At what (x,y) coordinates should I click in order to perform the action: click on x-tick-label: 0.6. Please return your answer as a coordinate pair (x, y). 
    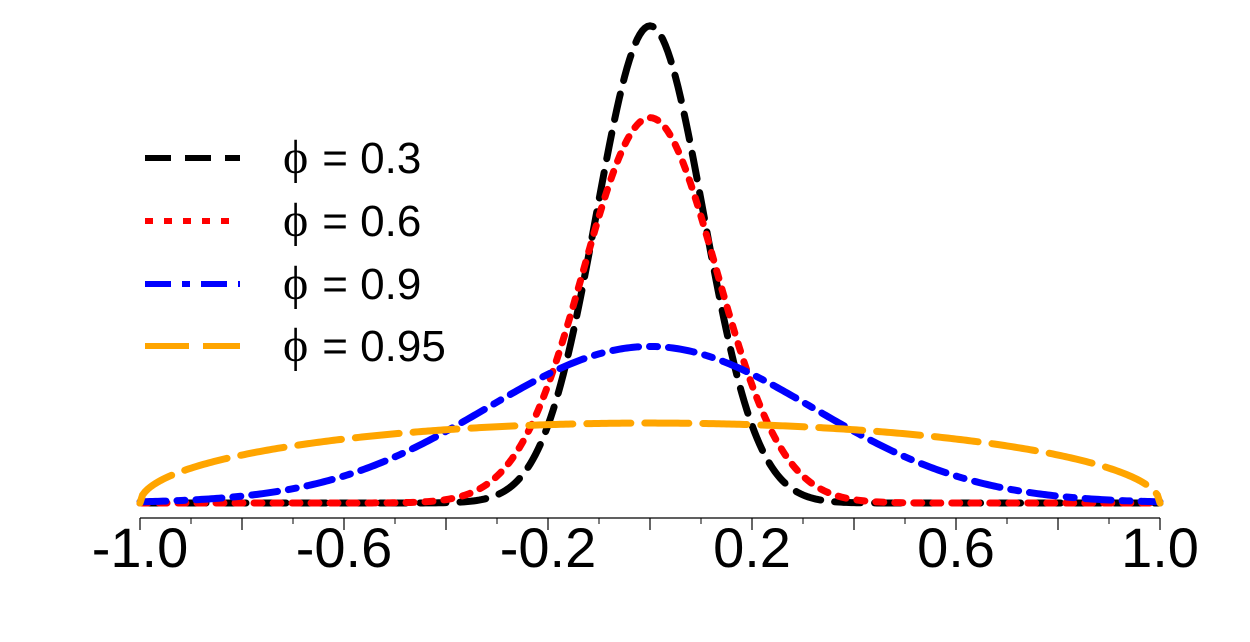
    Looking at the image, I should click on (956, 547).